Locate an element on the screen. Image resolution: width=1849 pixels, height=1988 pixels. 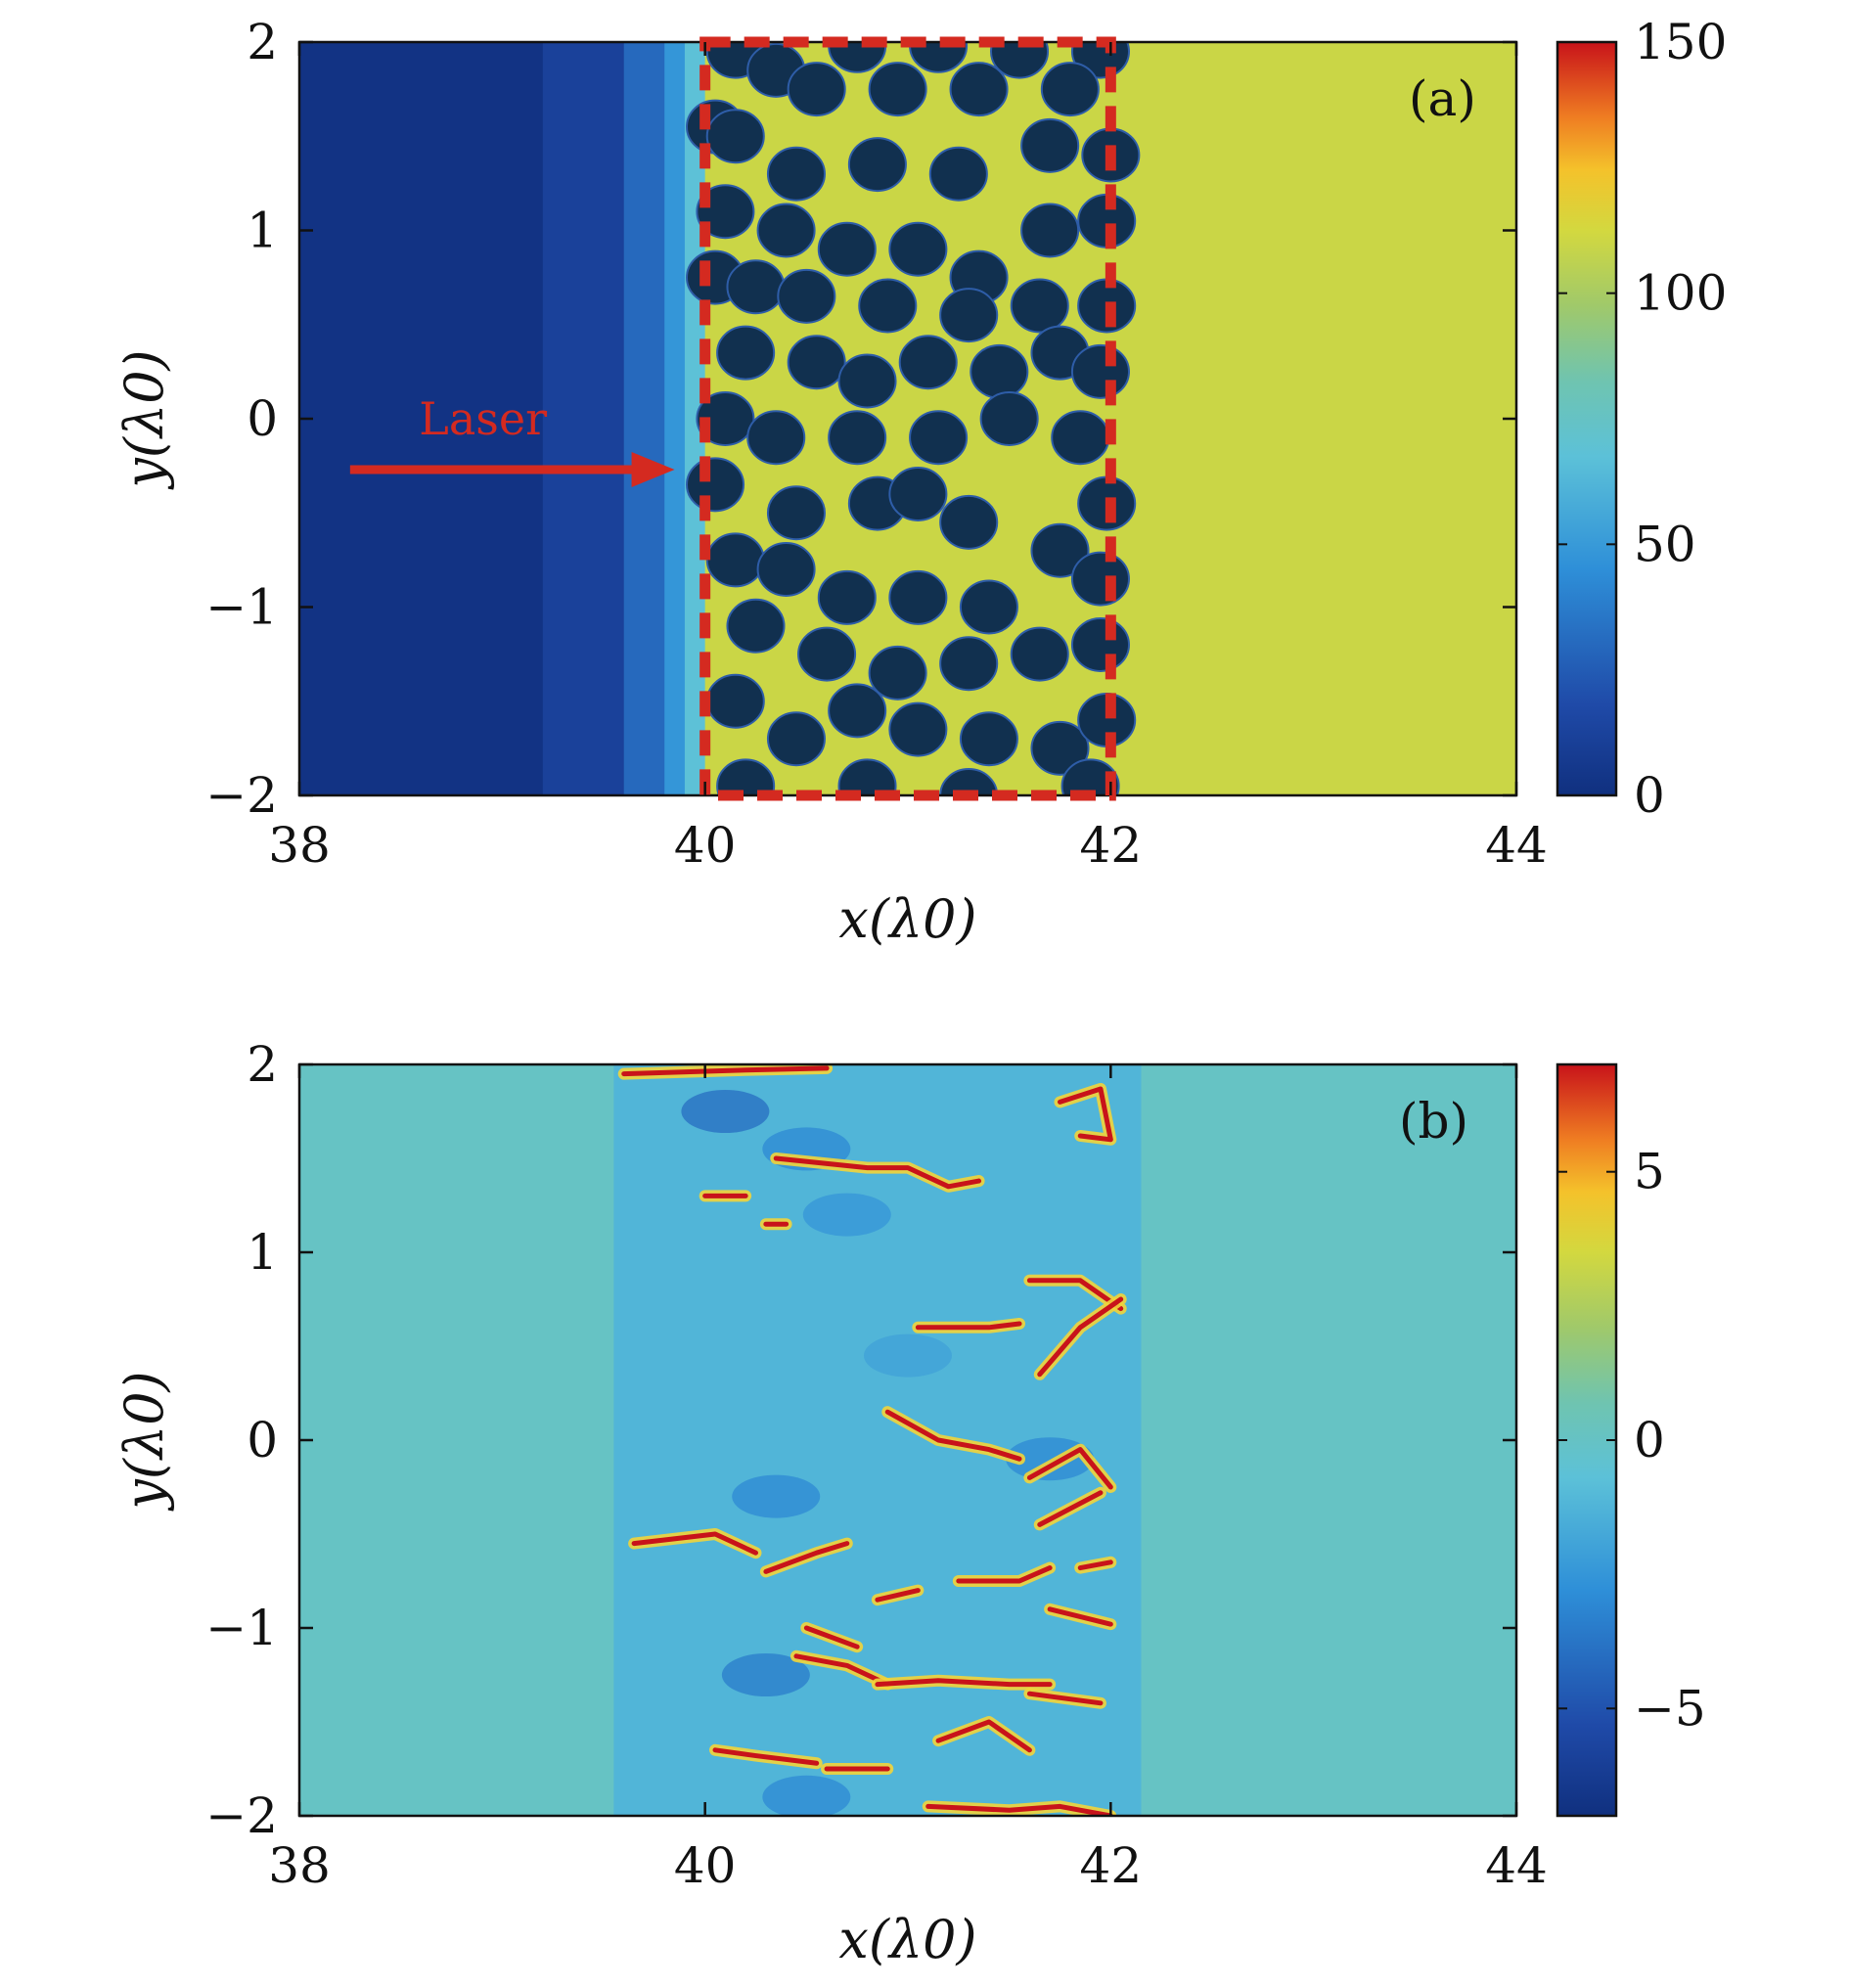
colorbar-label-0: −5 is located at coordinates (1670, 1708).